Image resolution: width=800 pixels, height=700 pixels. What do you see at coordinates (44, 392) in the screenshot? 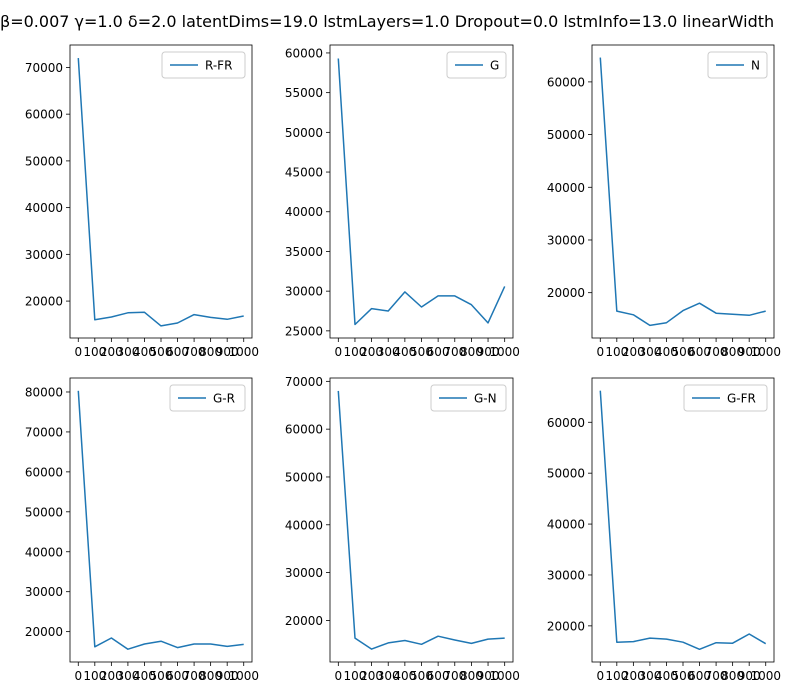
I see `y-tick-label: 80000` at bounding box center [44, 392].